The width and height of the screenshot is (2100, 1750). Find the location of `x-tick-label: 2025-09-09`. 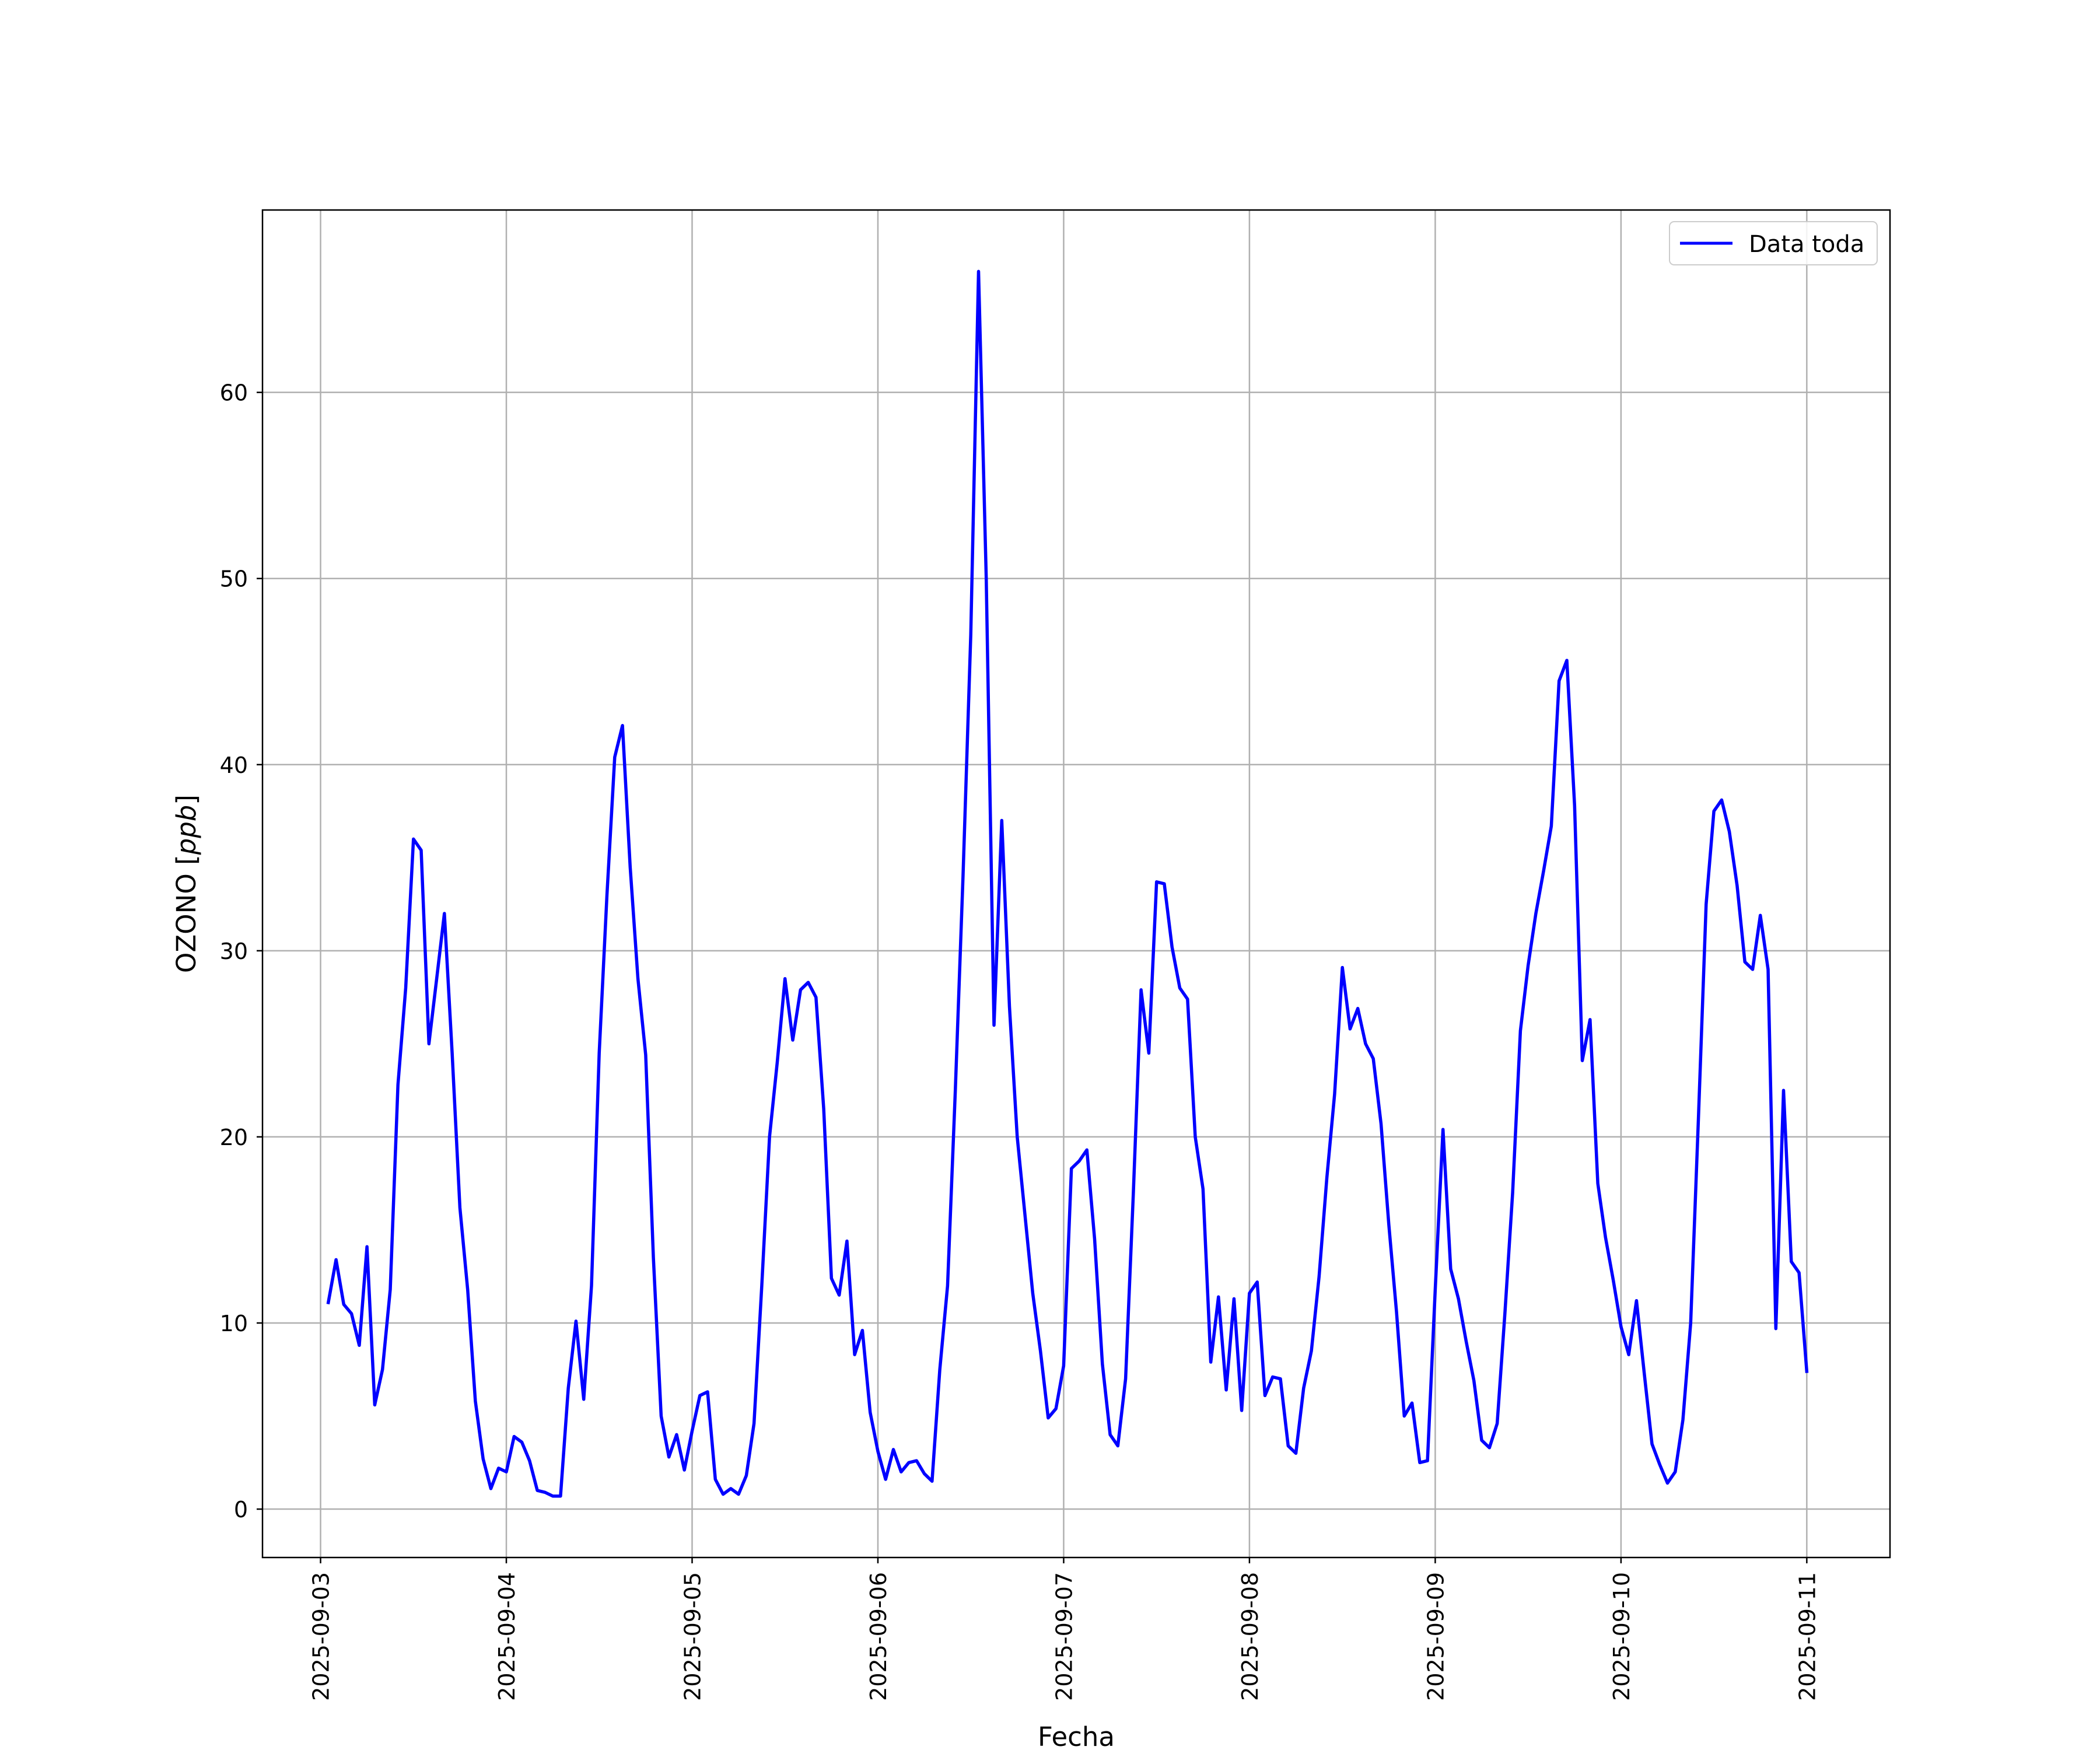

x-tick-label: 2025-09-09 is located at coordinates (1435, 1636).